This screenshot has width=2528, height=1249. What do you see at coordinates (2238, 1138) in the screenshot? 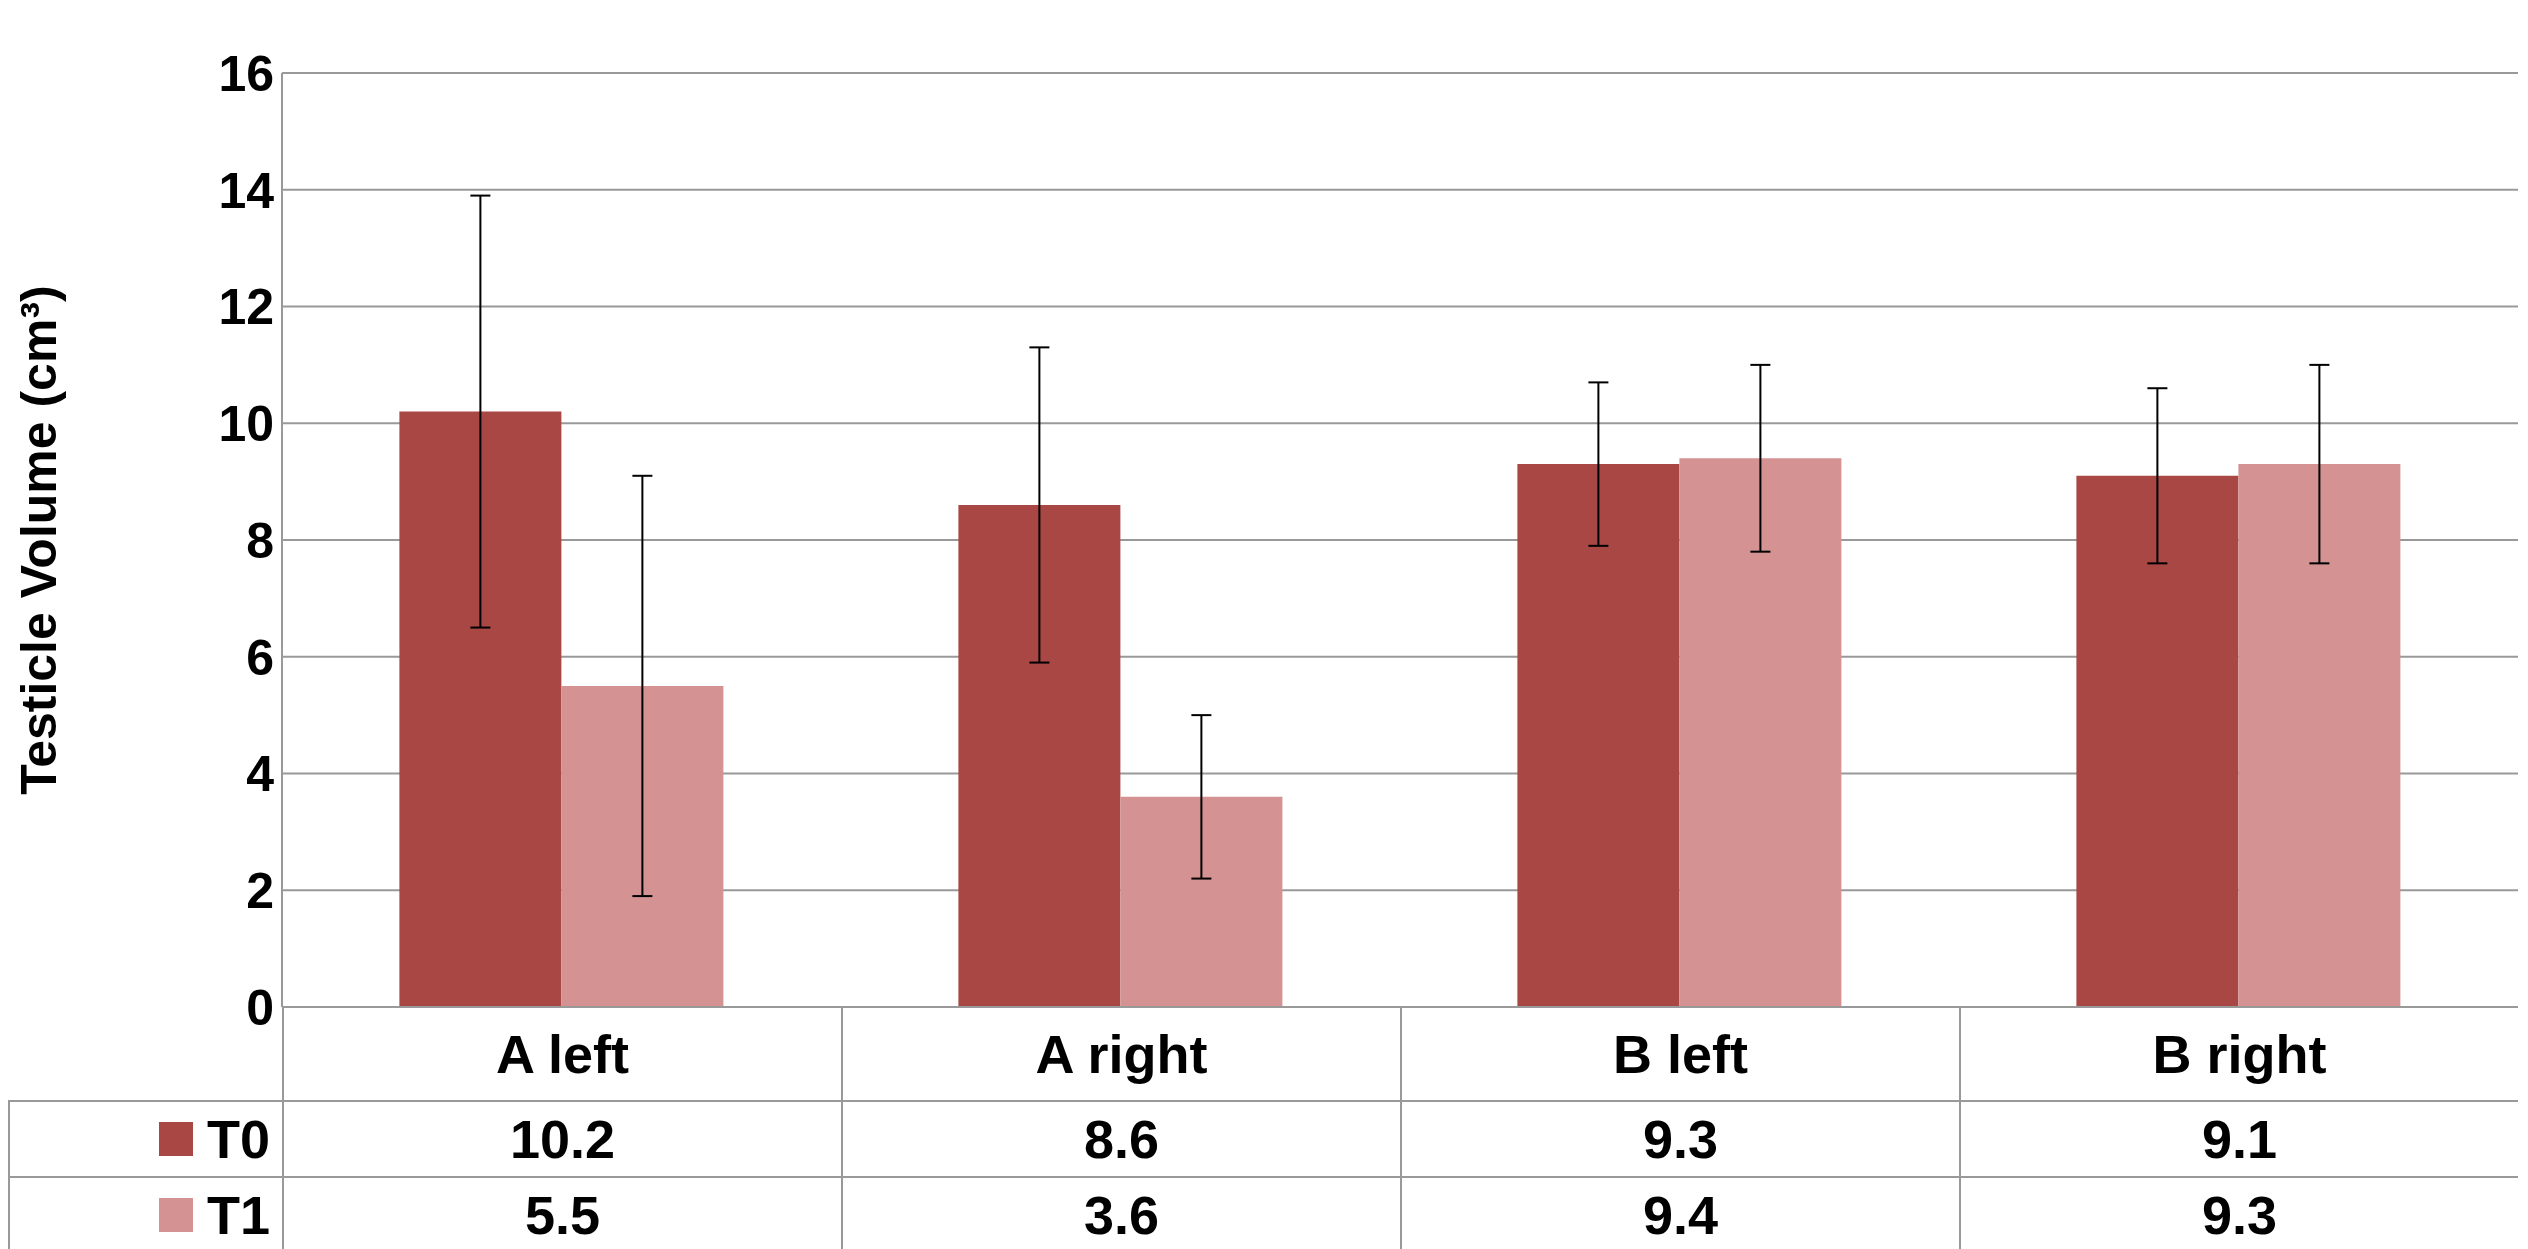
I see `data-label: 9.1` at bounding box center [2238, 1138].